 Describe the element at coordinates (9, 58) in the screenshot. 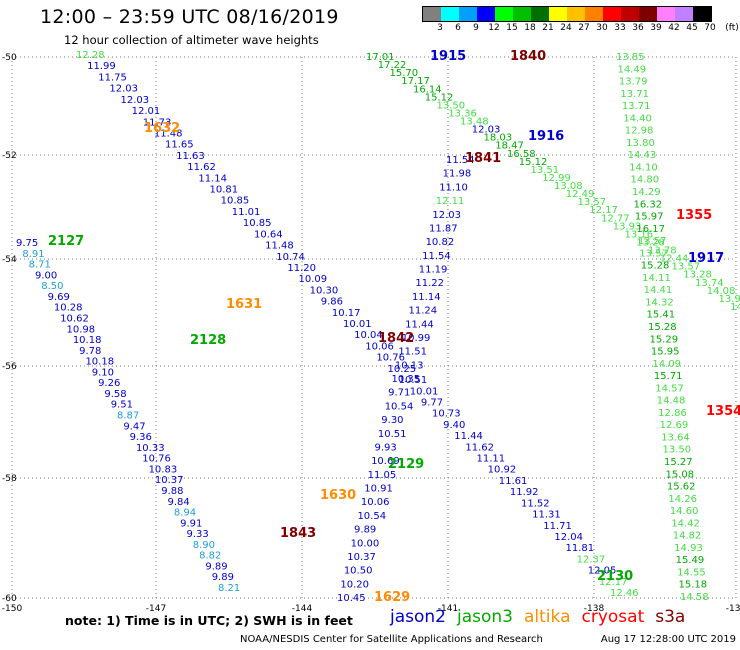

I see `lat-label: -50` at that location.